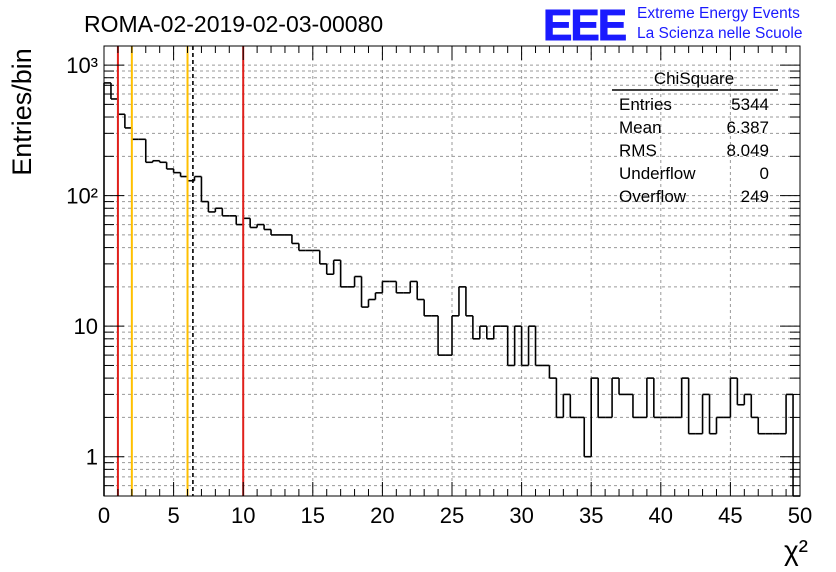  What do you see at coordinates (661, 515) in the screenshot?
I see `x-tick-label: 40` at bounding box center [661, 515].